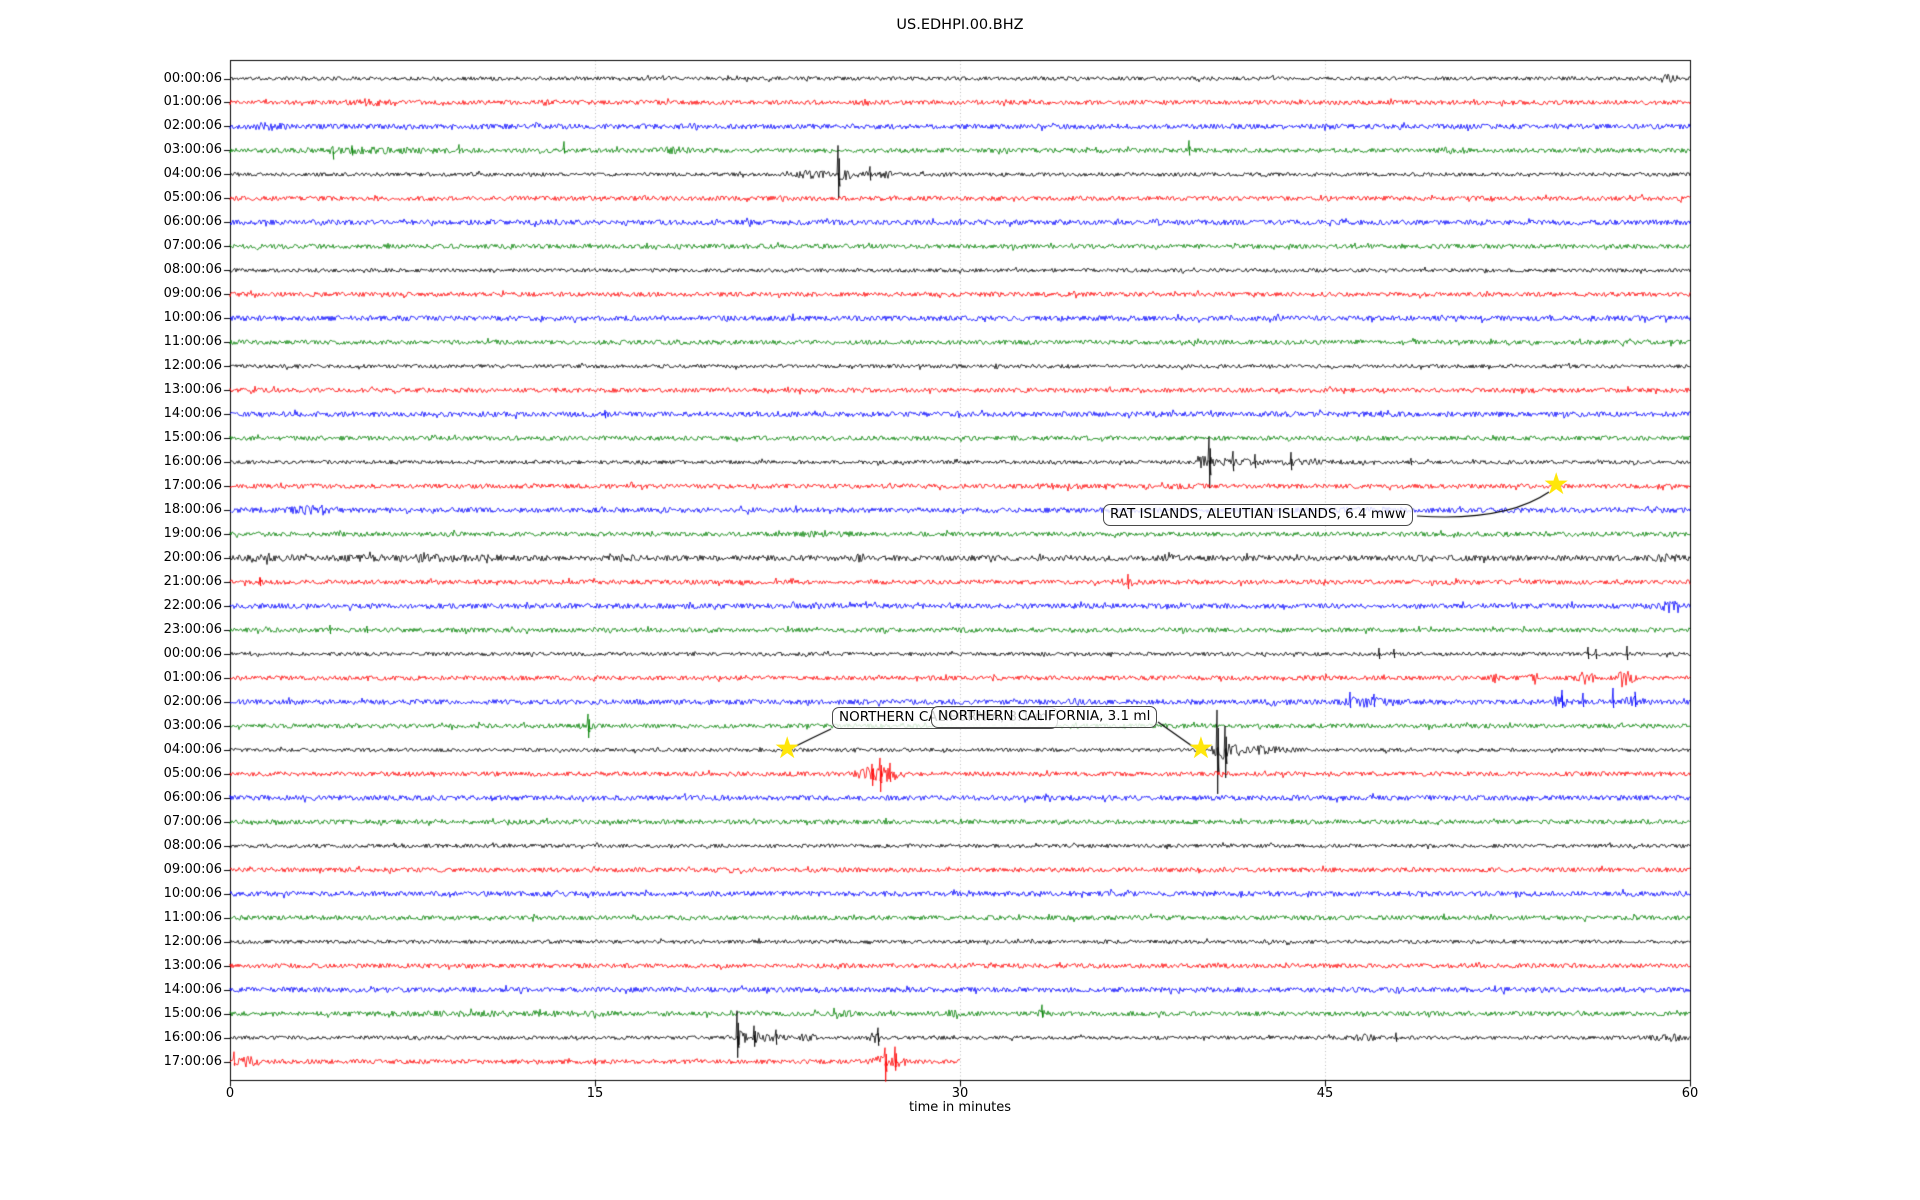 This screenshot has width=1920, height=1200. What do you see at coordinates (1325, 1093) in the screenshot?
I see `x-tick-label: 45` at bounding box center [1325, 1093].